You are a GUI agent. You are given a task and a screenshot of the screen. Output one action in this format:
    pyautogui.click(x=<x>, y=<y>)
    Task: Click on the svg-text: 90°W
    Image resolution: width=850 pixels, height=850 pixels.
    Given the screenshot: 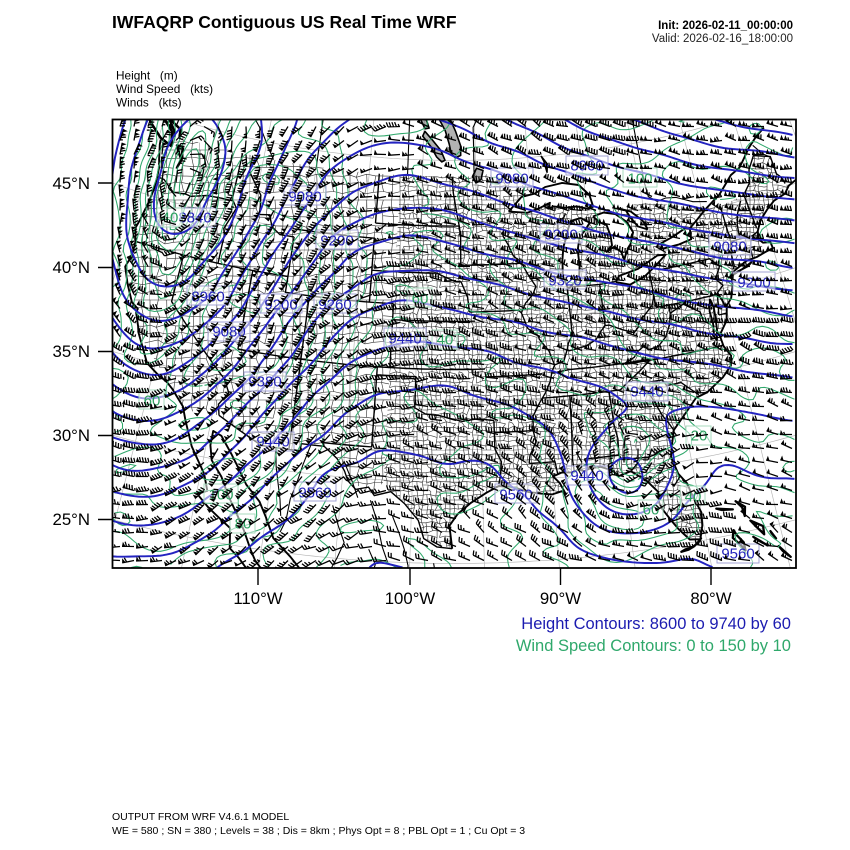 What is the action you would take?
    pyautogui.click(x=560, y=598)
    